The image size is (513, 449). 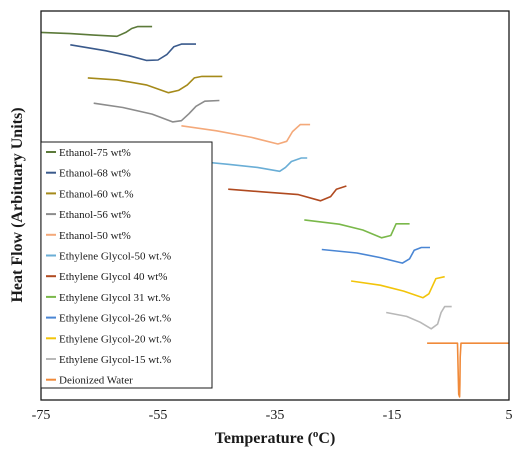 What do you see at coordinates (275, 437) in the screenshot?
I see `x-axis-title: Temperature (oC)` at bounding box center [275, 437].